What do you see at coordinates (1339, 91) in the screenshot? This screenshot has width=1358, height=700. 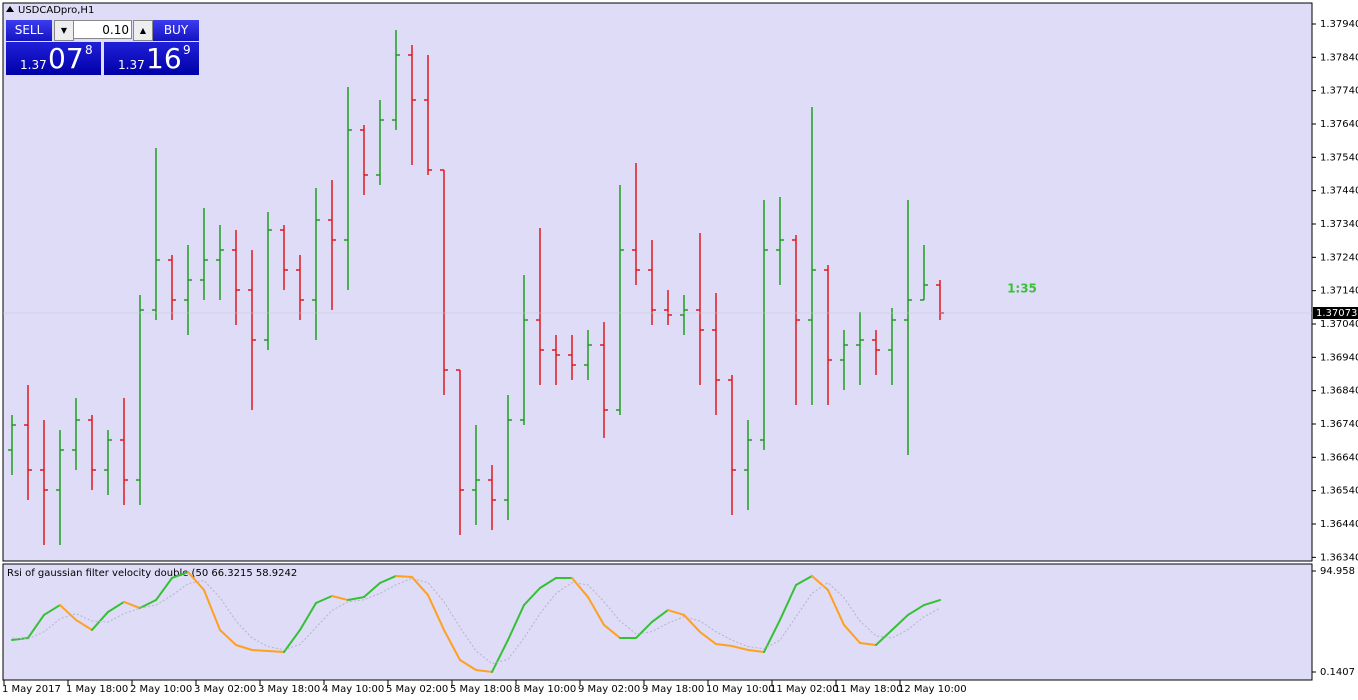 I see `y-tick-label: 1.37740` at bounding box center [1339, 91].